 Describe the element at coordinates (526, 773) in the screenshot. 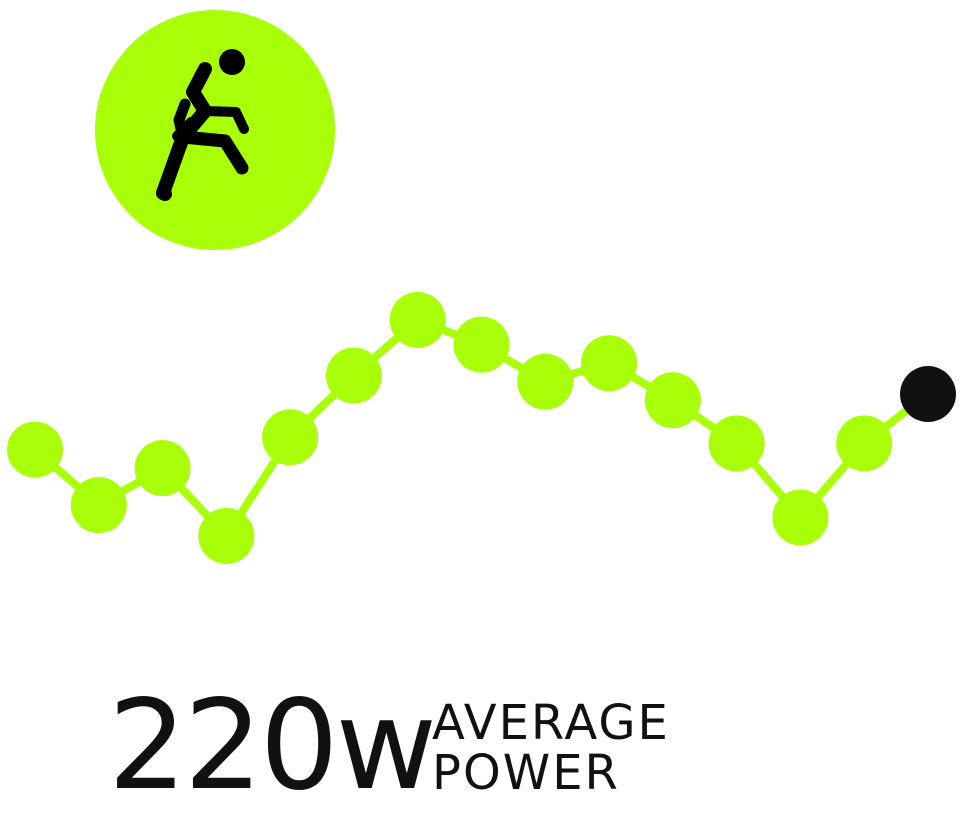

I see `average-power-label-line2: POWER` at that location.